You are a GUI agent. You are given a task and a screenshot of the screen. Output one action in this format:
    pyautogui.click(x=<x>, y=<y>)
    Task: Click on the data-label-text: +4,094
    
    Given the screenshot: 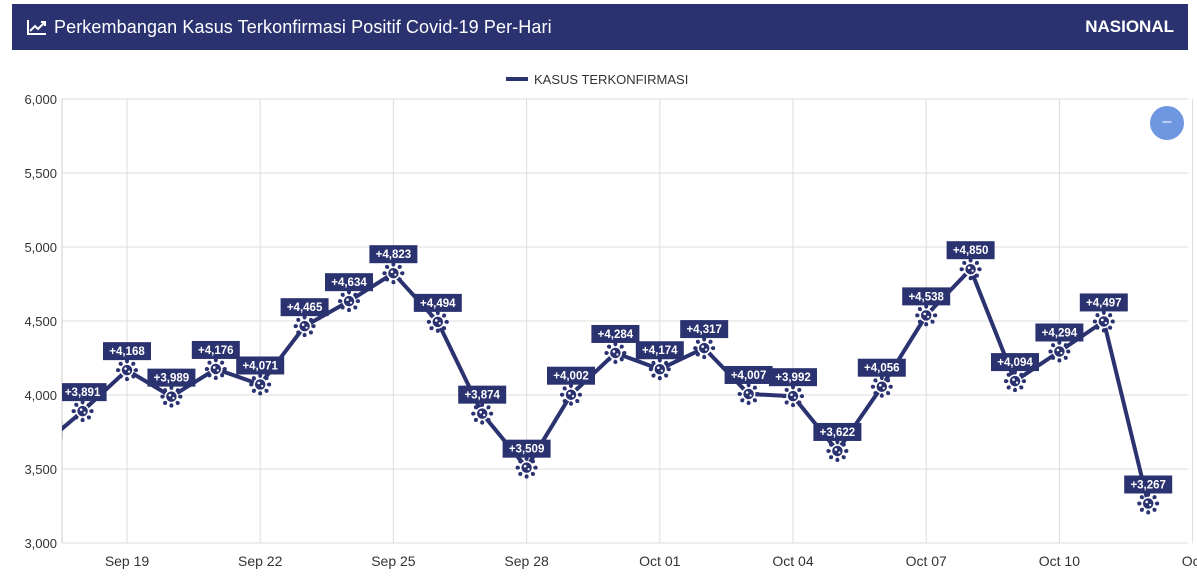 What is the action you would take?
    pyautogui.click(x=1015, y=363)
    